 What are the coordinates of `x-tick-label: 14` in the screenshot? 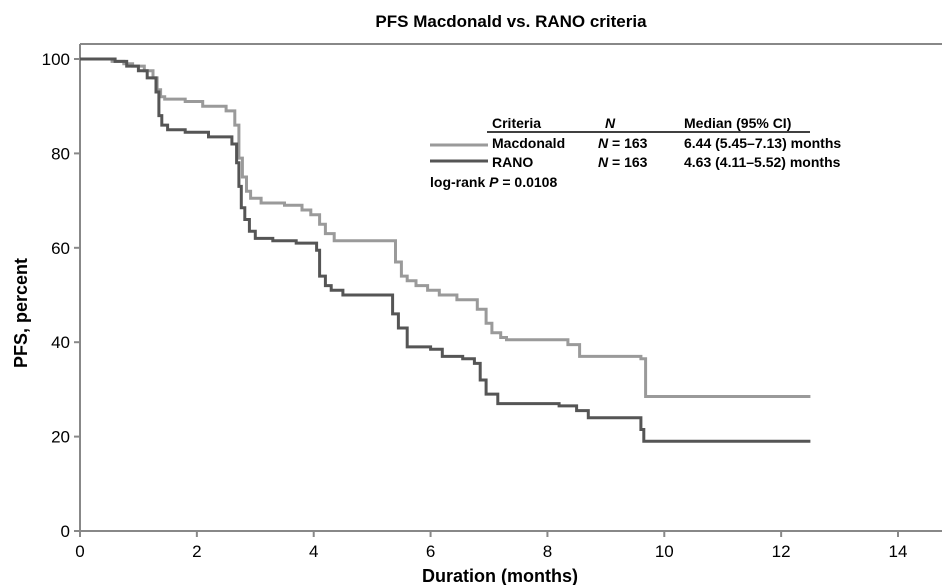 It's located at (898, 551).